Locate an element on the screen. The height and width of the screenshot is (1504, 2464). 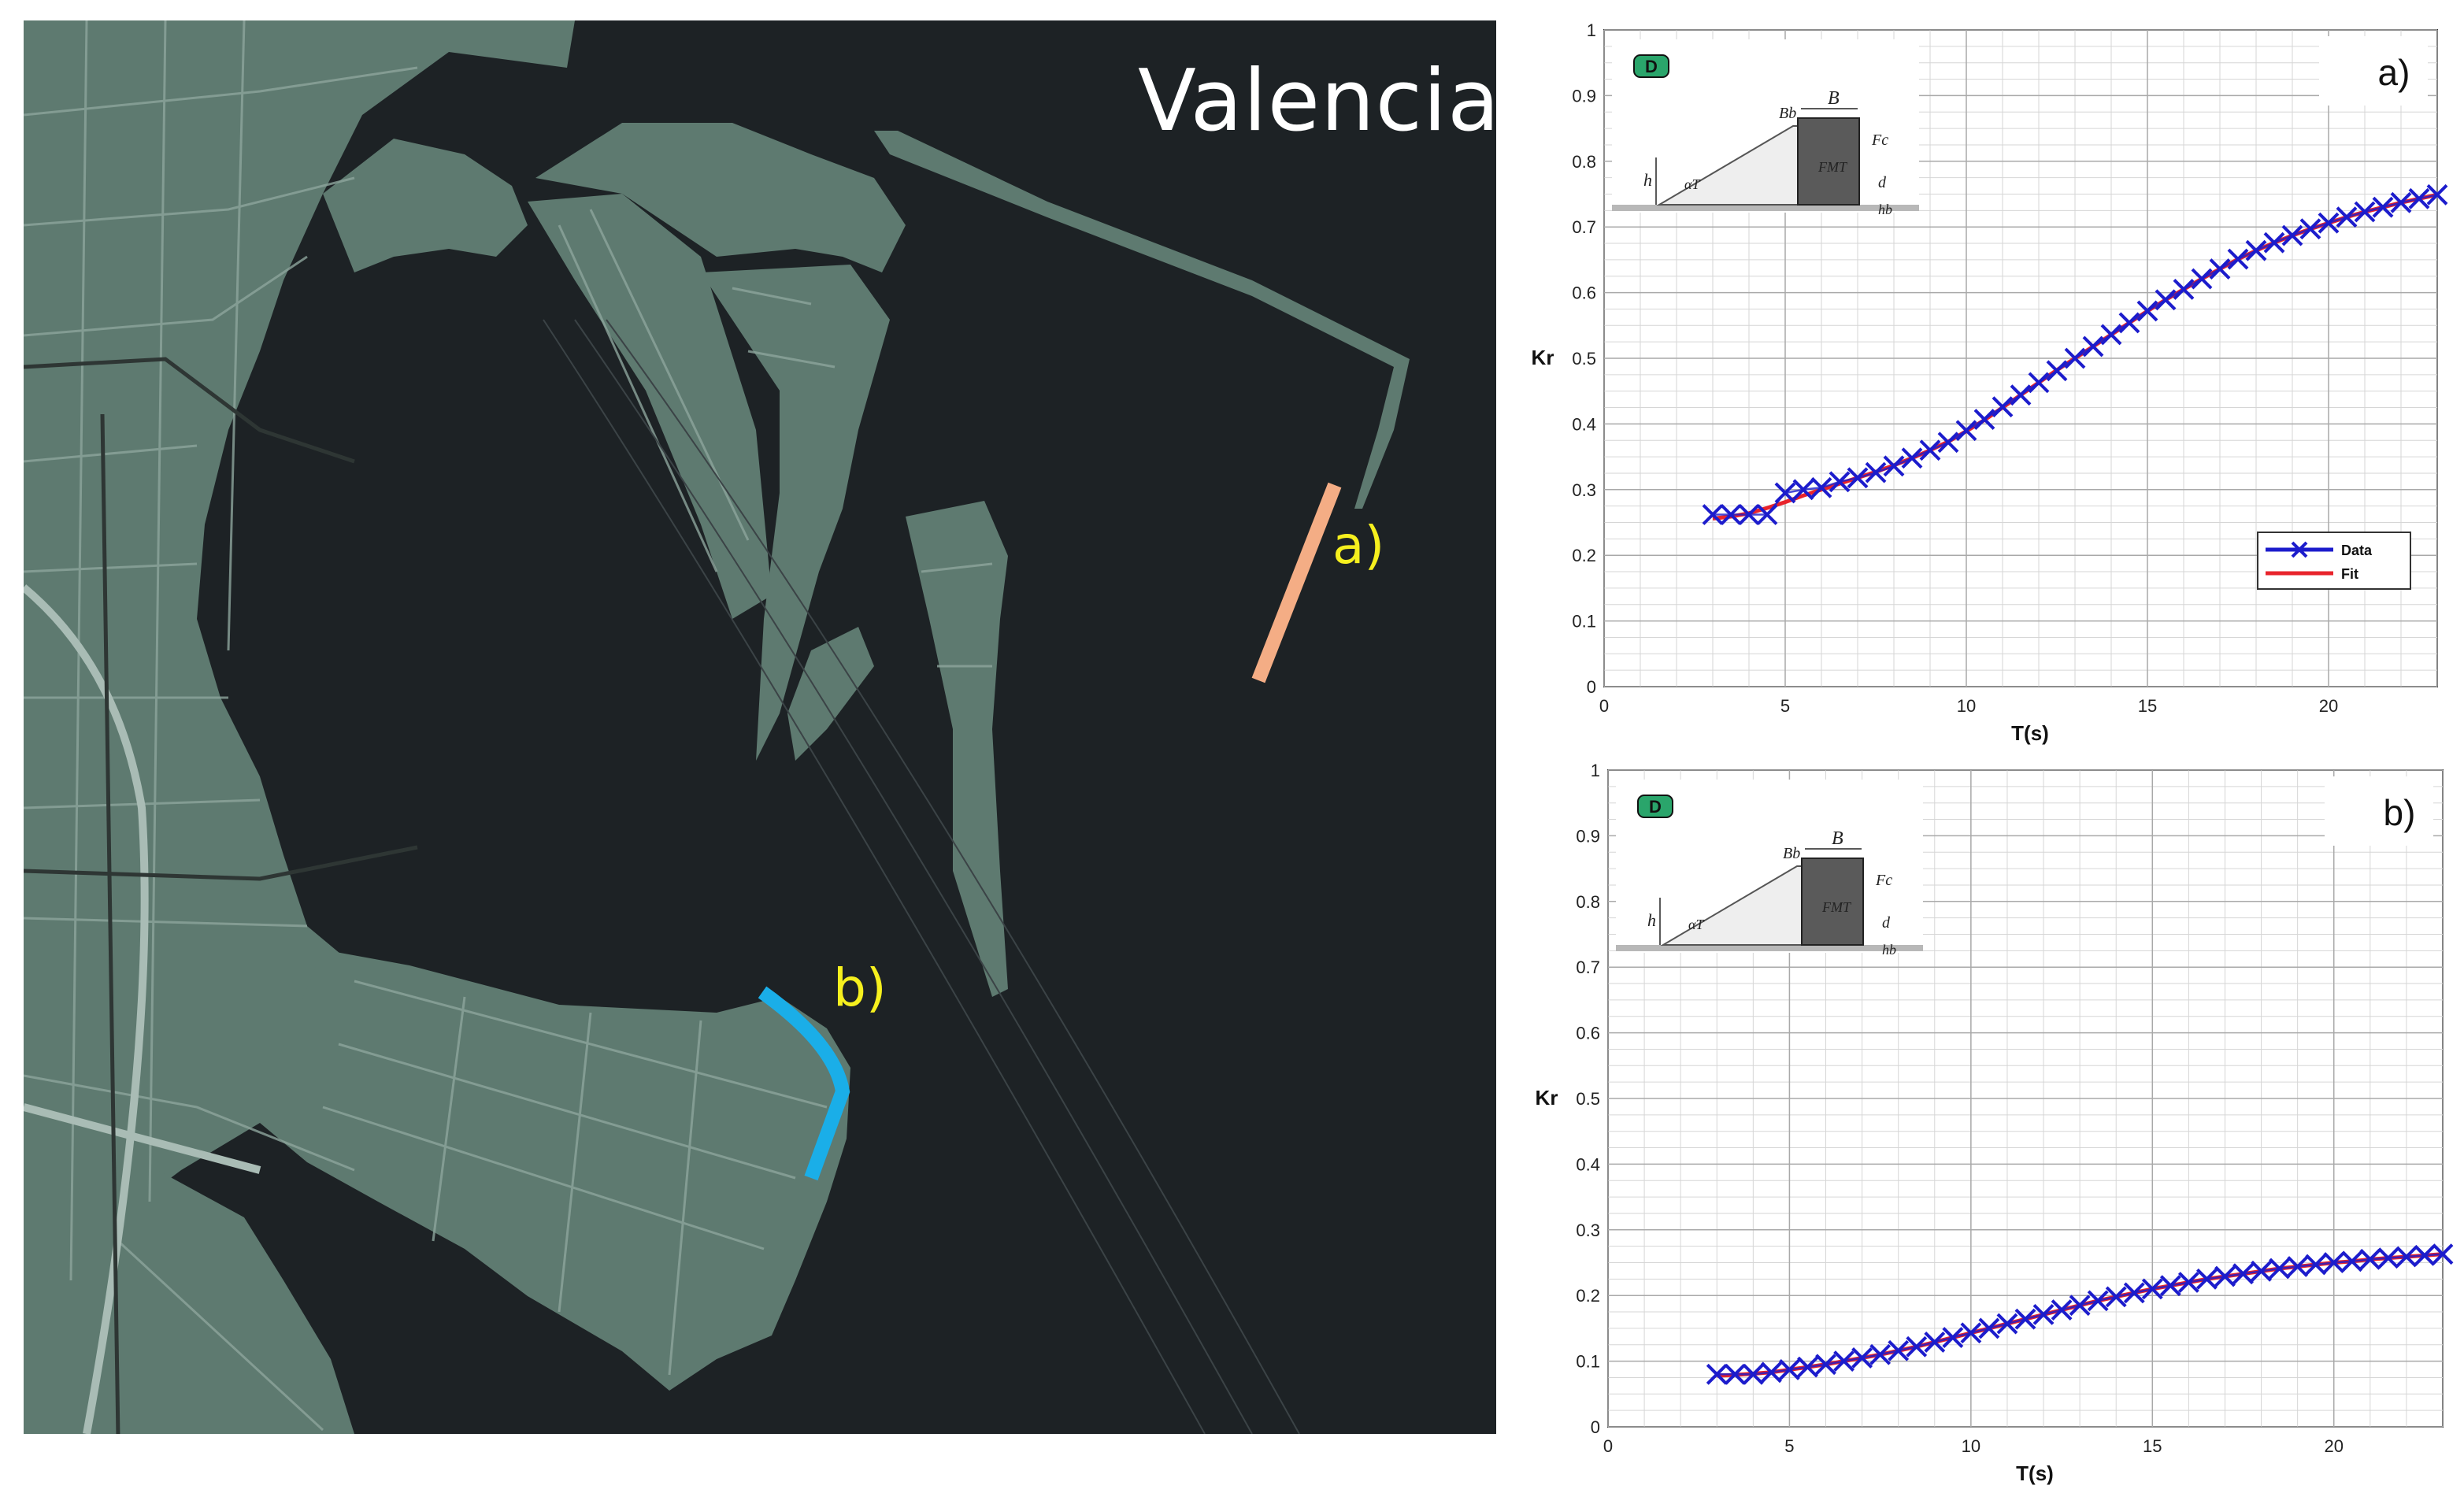
x-tick-label: 0 is located at coordinates (1604, 706).